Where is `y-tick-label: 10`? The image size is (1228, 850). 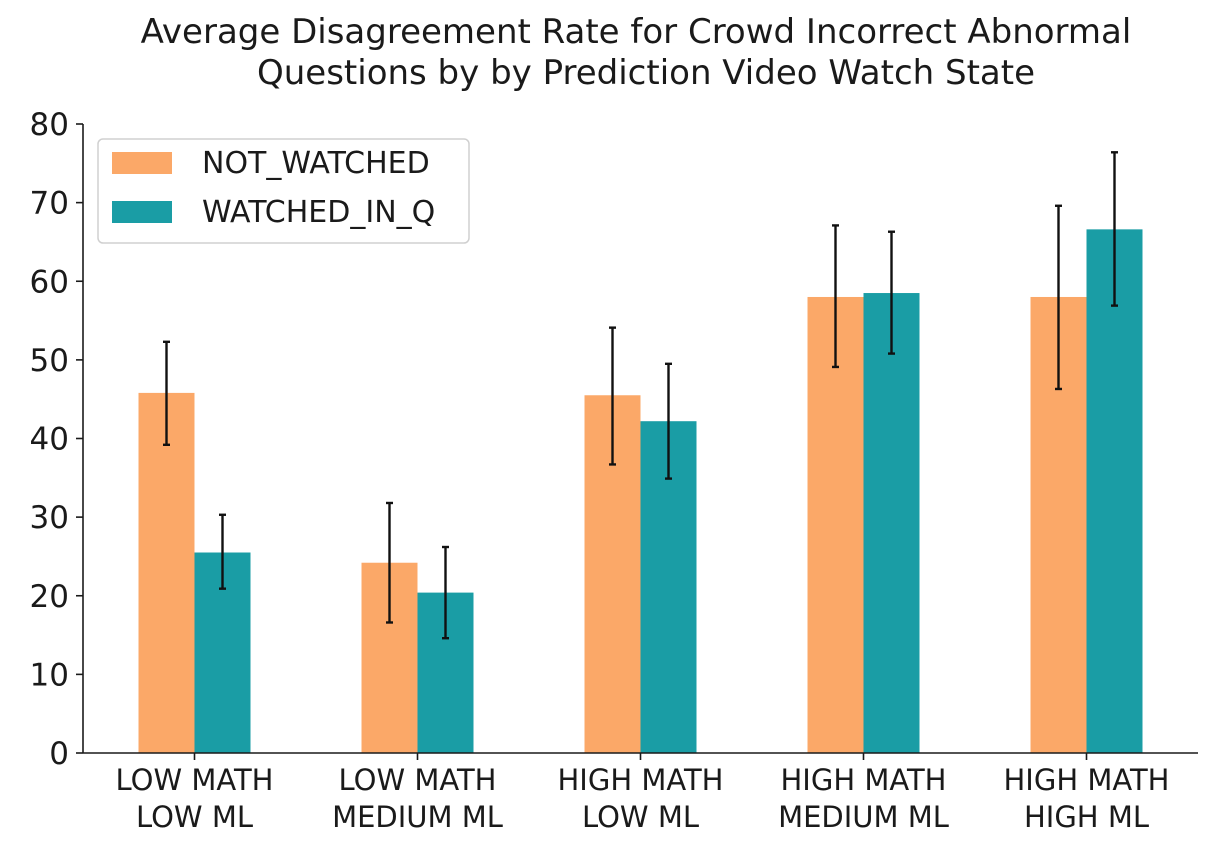
y-tick-label: 10 is located at coordinates (49, 675).